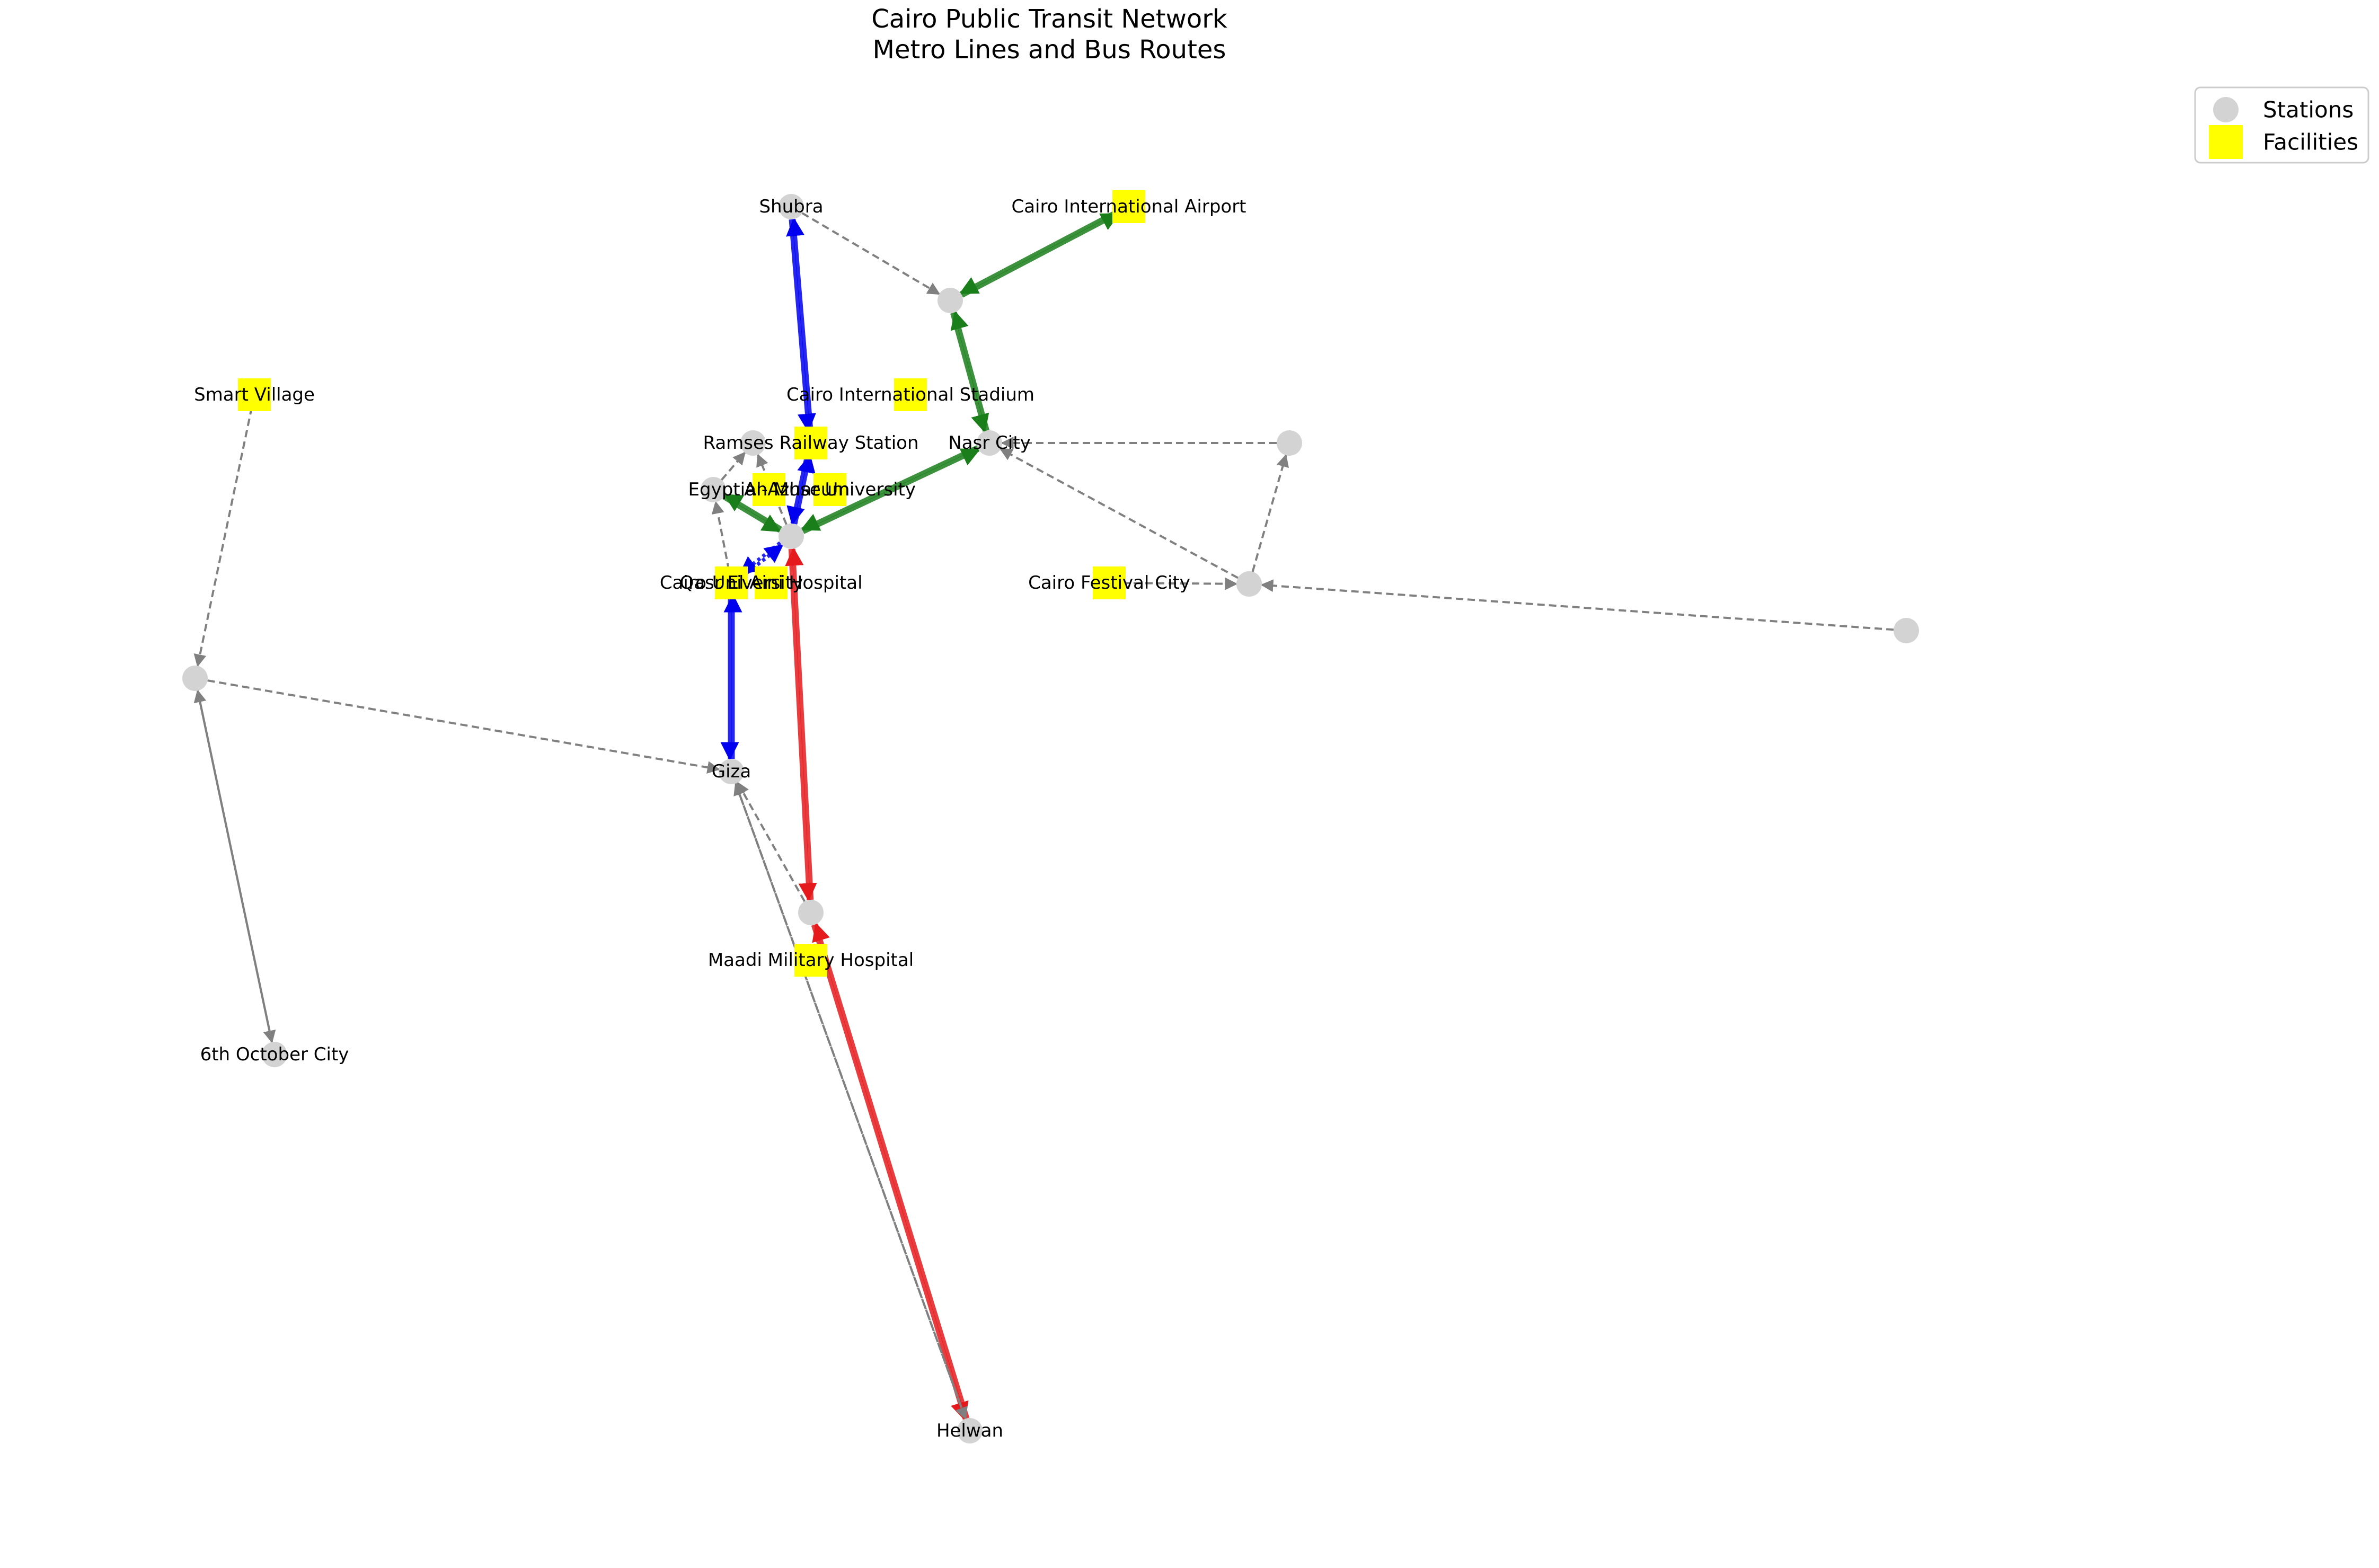 The height and width of the screenshot is (1568, 2379). I want to click on node-label-smart-village: Smart Village, so click(254, 394).